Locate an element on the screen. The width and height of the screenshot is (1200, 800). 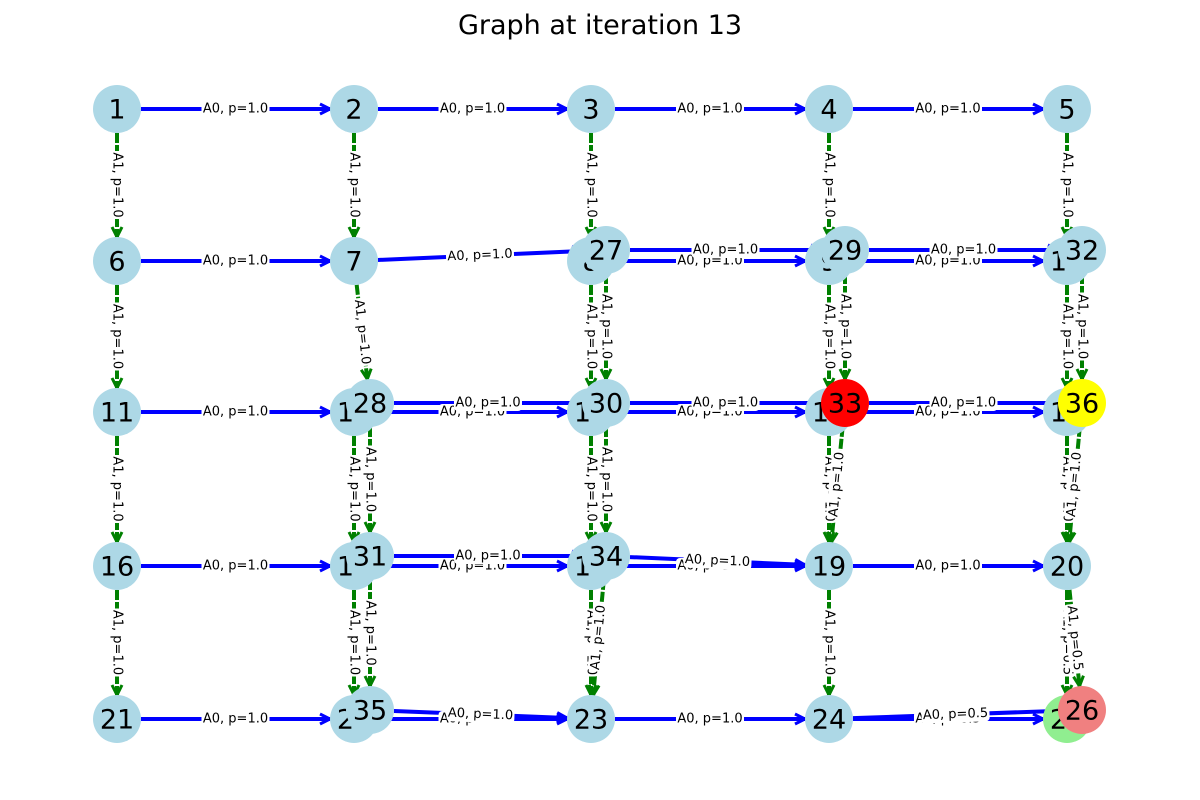
edge-label-13-18: A1, p=1.0 is located at coordinates (591, 489).